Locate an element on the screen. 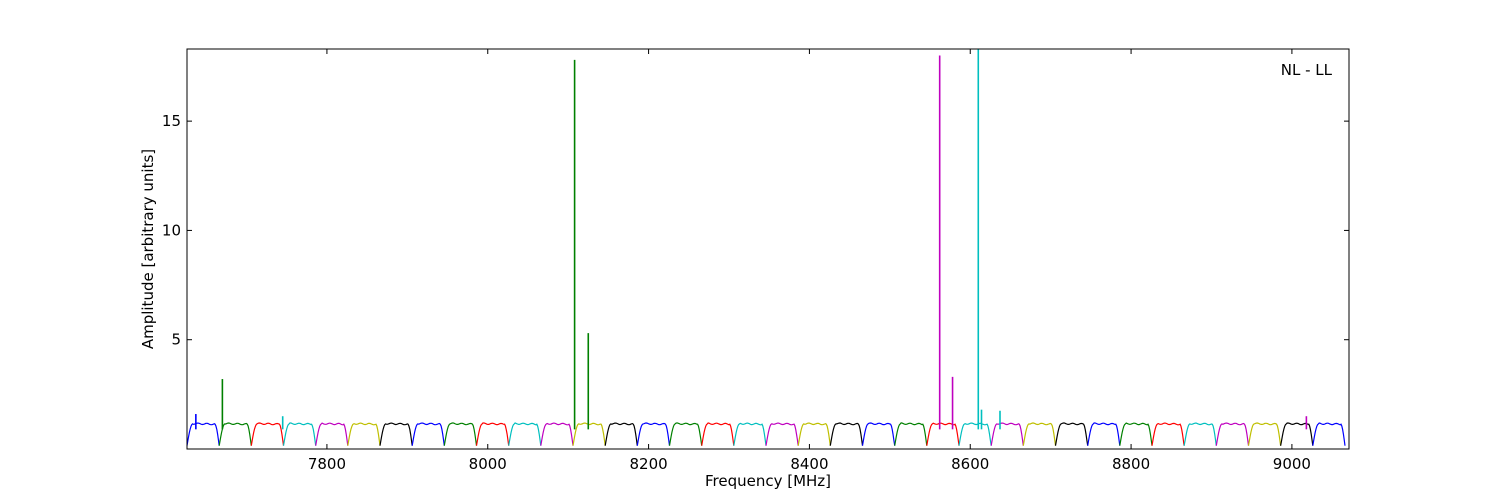 The width and height of the screenshot is (1500, 500). x-tick-label: 9000 is located at coordinates (1292, 464).